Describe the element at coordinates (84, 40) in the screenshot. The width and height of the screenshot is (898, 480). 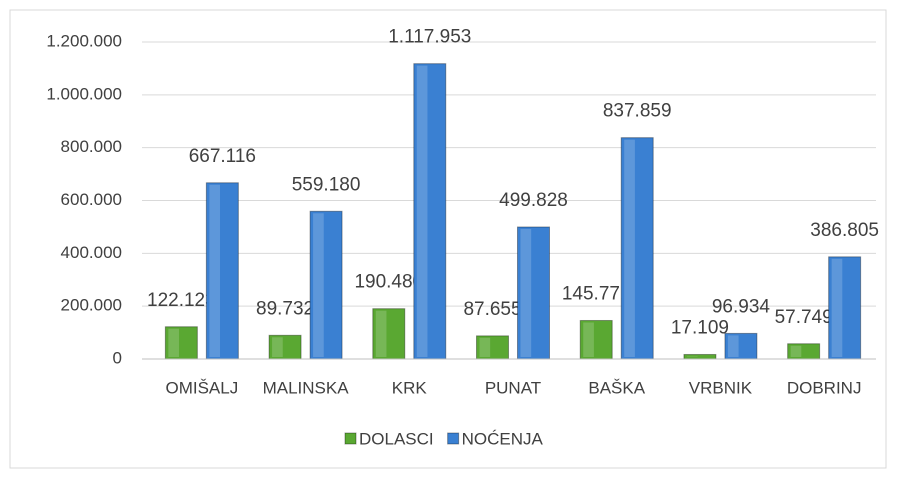
I see `y-tick-label: 1.200.000` at that location.